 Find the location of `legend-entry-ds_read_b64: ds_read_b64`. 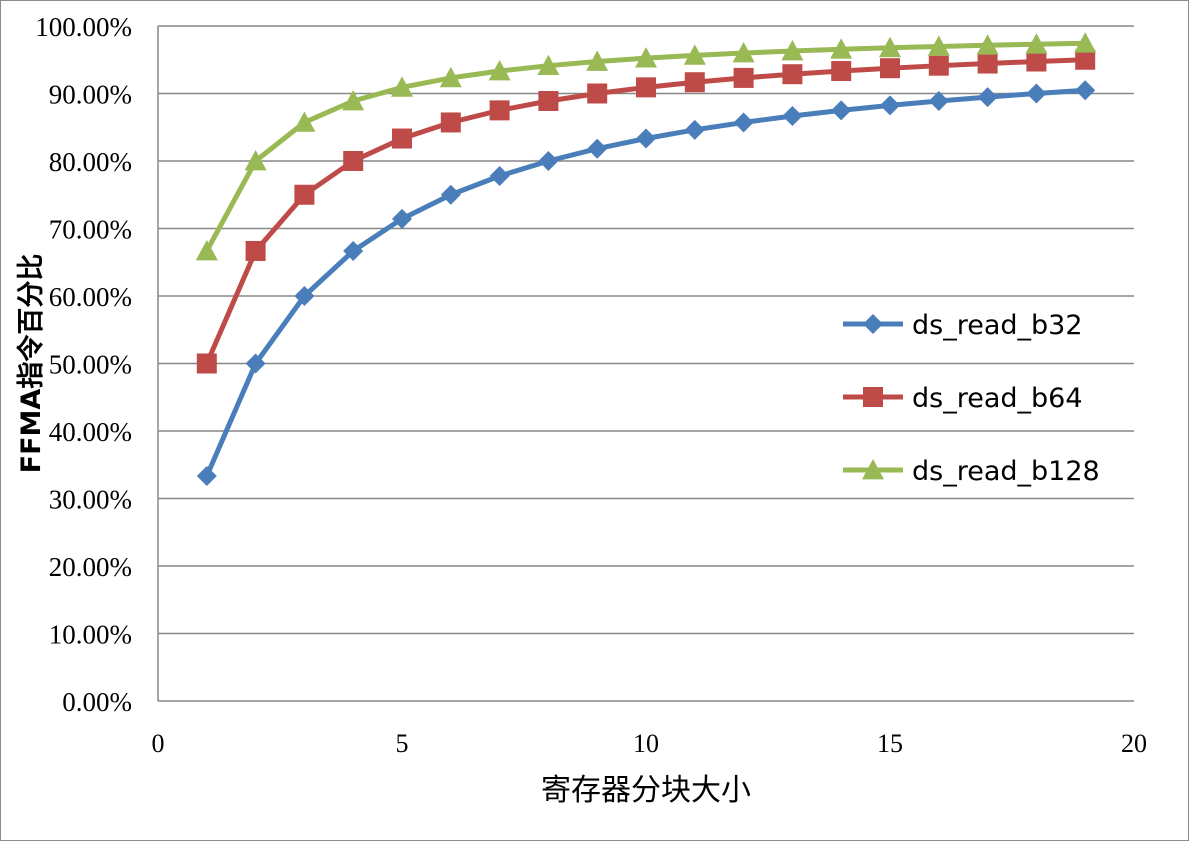

legend-entry-ds_read_b64: ds_read_b64 is located at coordinates (963, 398).